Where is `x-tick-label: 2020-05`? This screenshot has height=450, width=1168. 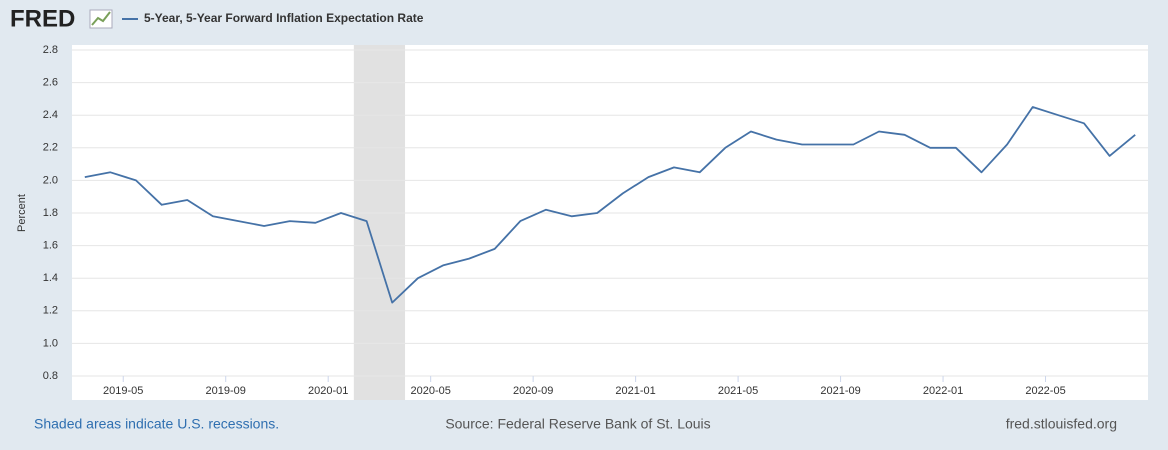 x-tick-label: 2020-05 is located at coordinates (430, 391).